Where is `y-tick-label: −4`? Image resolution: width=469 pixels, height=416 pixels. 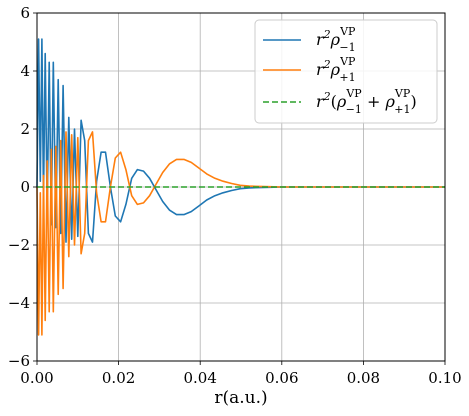 y-tick-label: −4 is located at coordinates (19, 303).